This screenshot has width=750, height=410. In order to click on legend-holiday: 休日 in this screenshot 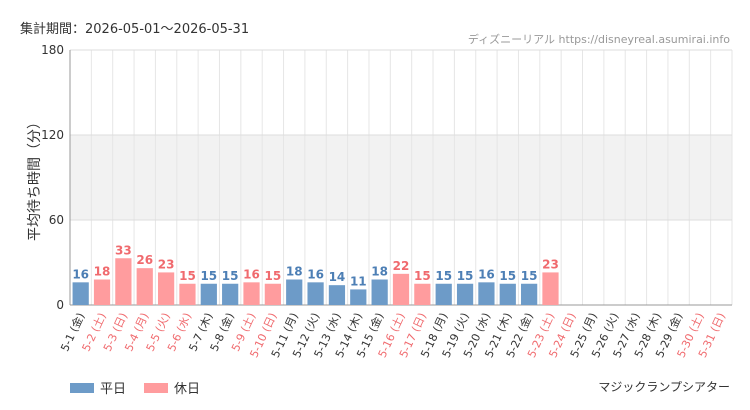, I will do `click(172, 387)`.